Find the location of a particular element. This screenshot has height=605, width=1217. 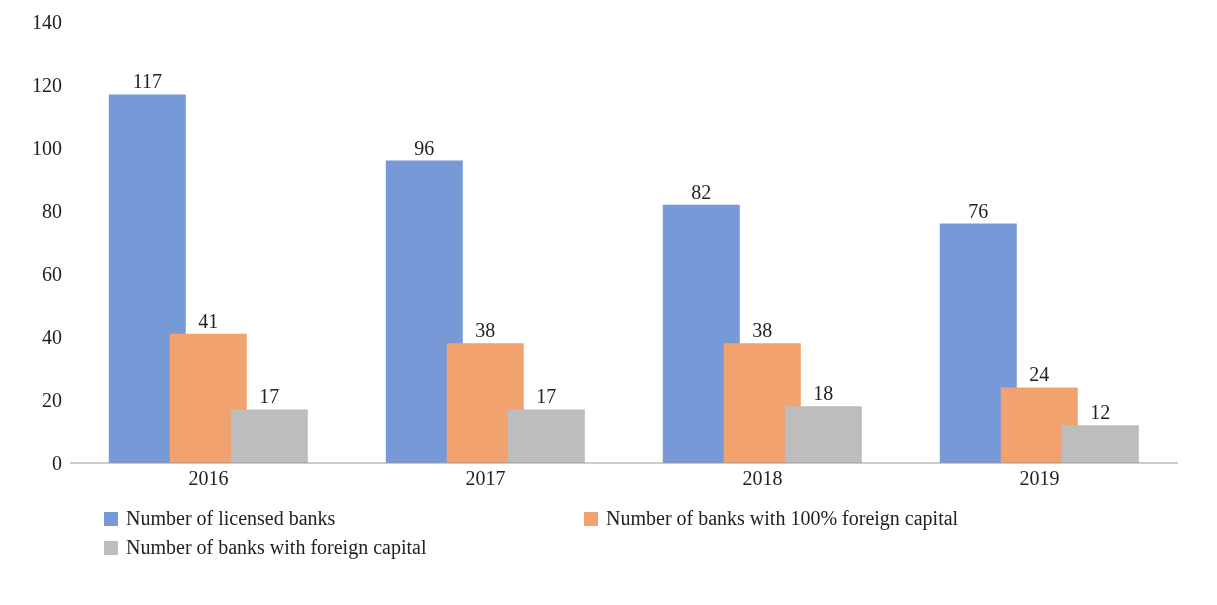

legend-label: Number of banks with foreign capital is located at coordinates (276, 547).